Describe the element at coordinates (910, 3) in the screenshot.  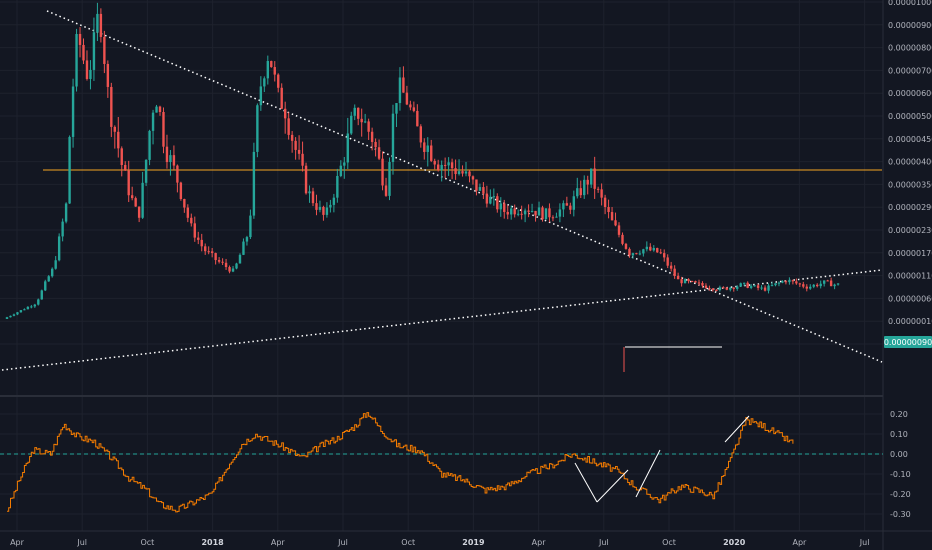
I see `price-tick-label: 0.00001000` at that location.